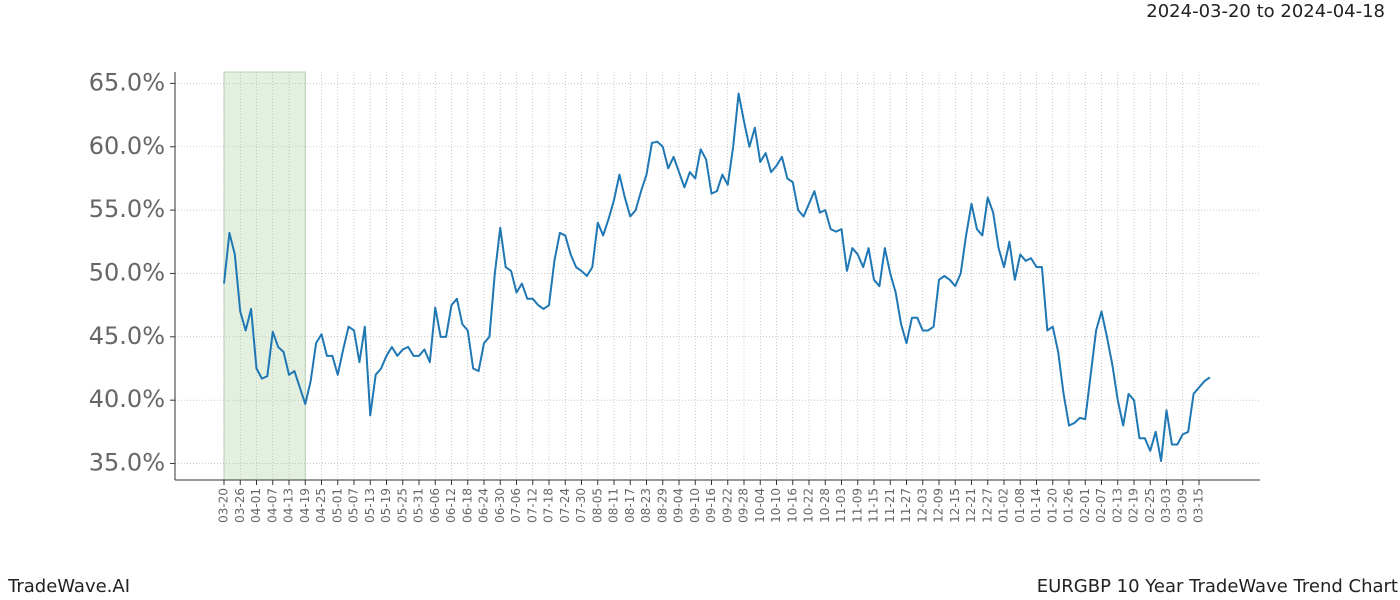 The image size is (1400, 600). What do you see at coordinates (679, 505) in the screenshot?
I see `x-tick-label: 09-04` at bounding box center [679, 505].